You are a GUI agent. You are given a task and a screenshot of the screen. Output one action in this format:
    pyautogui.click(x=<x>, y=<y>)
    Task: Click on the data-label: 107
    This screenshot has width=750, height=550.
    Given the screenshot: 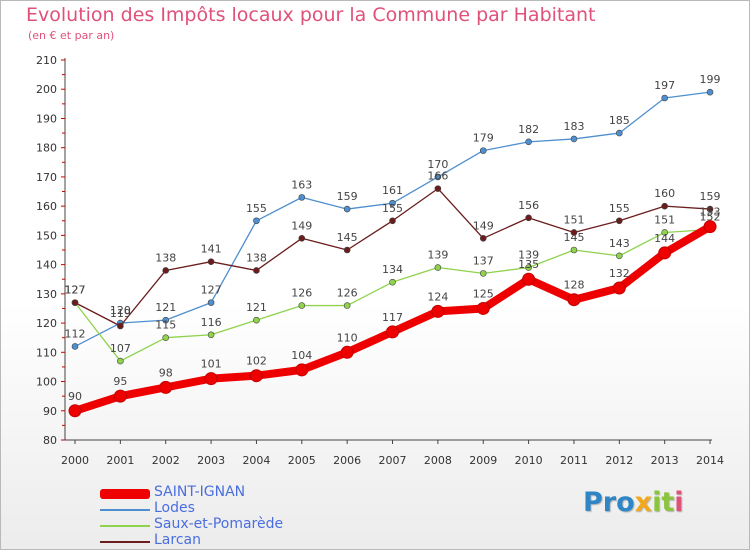 What is the action you would take?
    pyautogui.click(x=120, y=348)
    